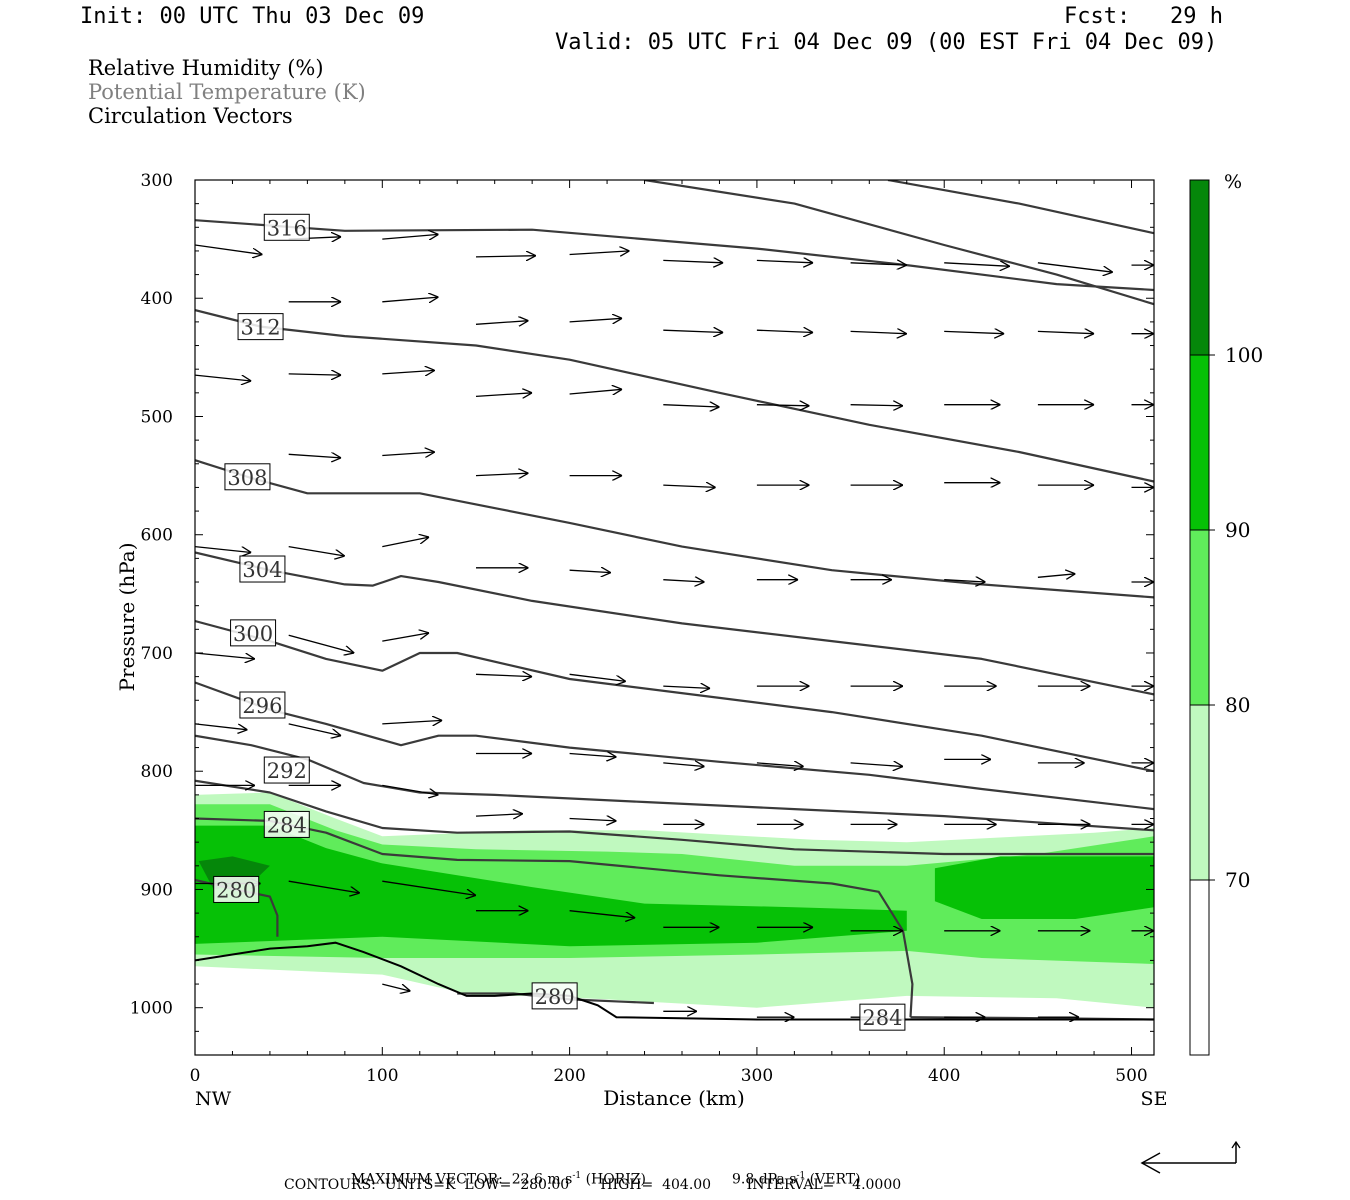 The width and height of the screenshot is (1350, 1200). I want to click on y-tick-label: 800, so click(157, 772).